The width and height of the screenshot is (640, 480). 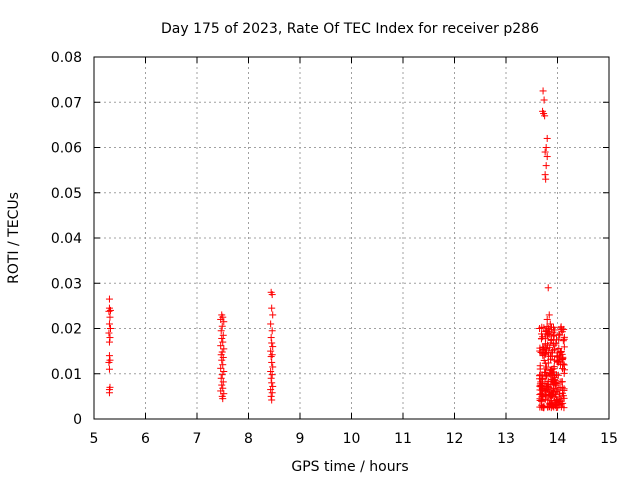 What do you see at coordinates (66, 103) in the screenshot?
I see `y-tick-label: 0.07` at bounding box center [66, 103].